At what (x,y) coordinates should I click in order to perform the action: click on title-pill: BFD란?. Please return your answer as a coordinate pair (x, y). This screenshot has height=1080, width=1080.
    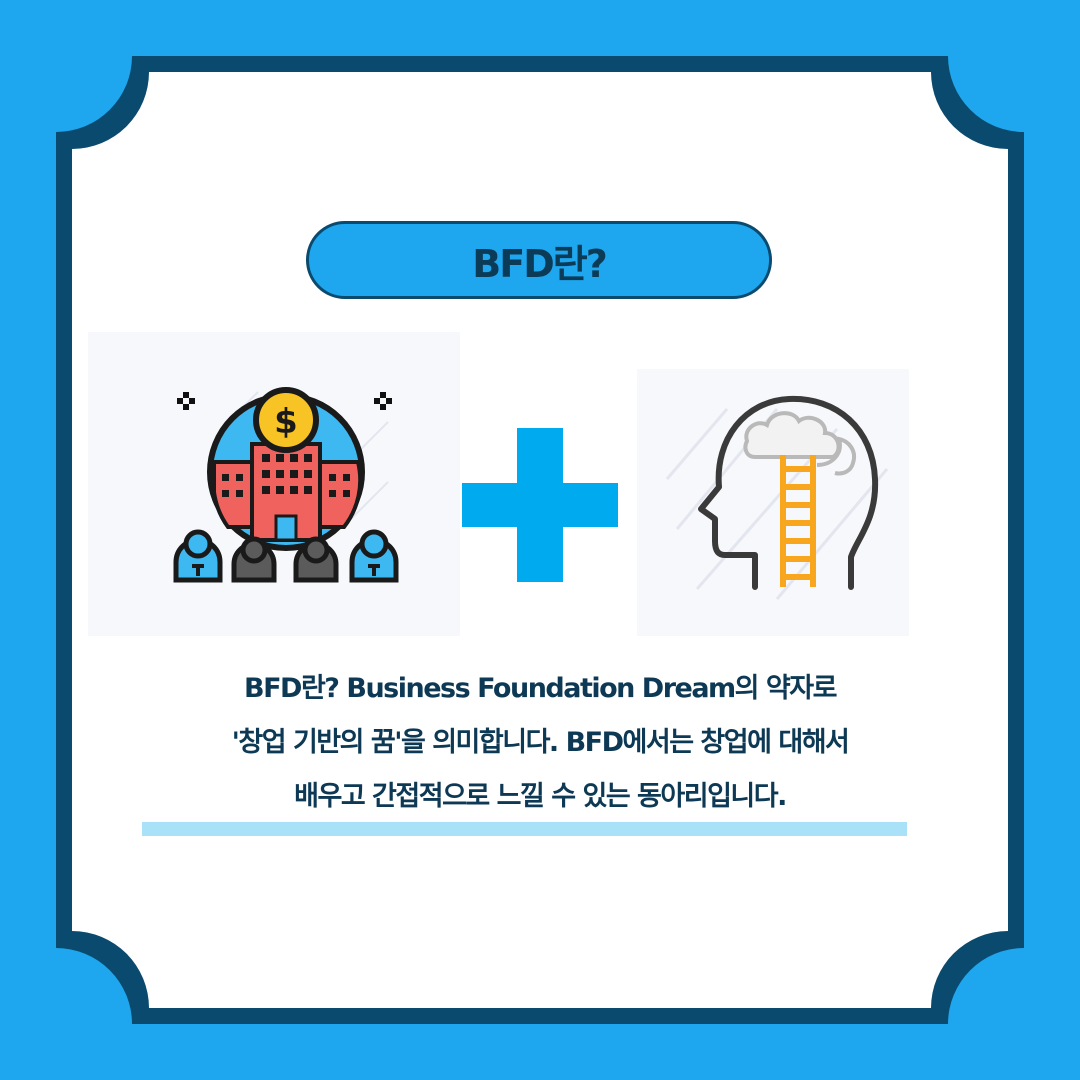
    Looking at the image, I should click on (539, 260).